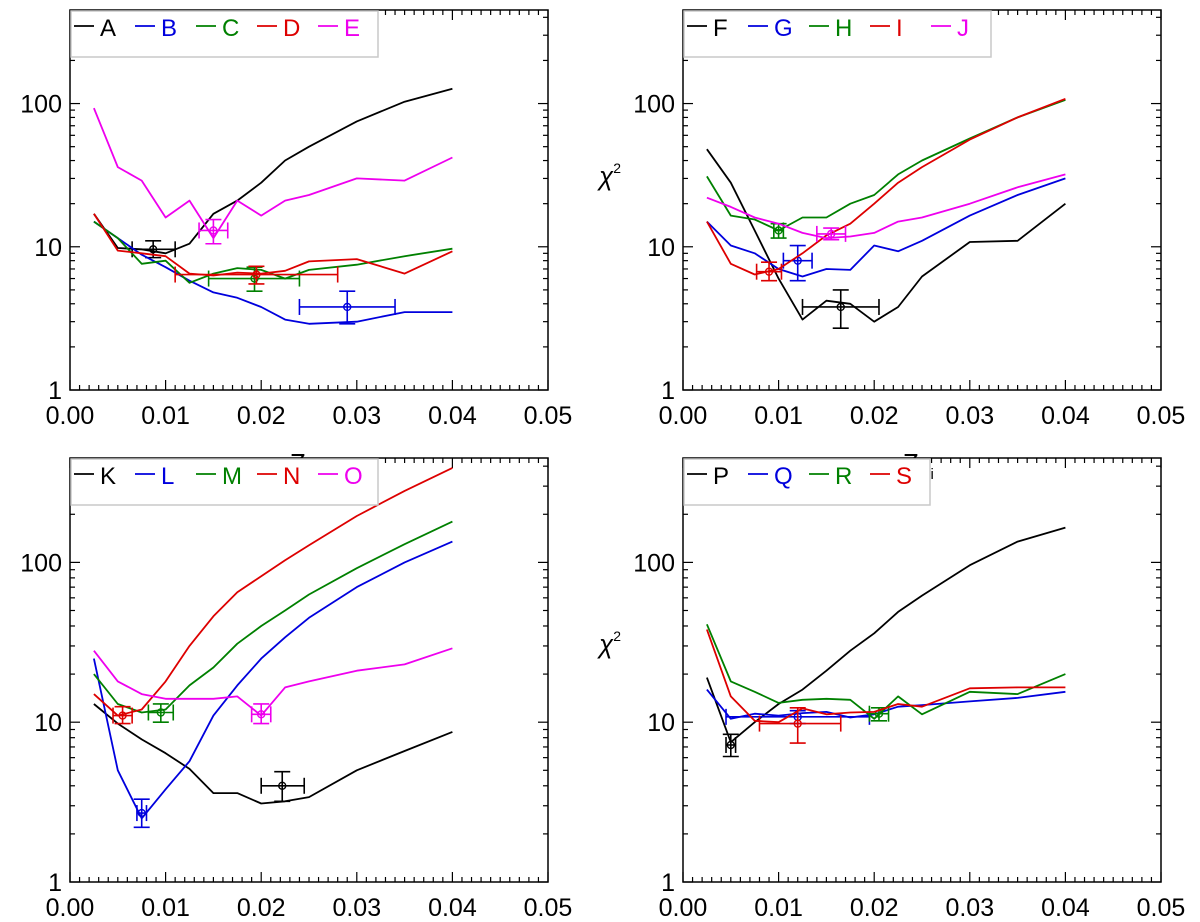 This screenshot has height=922, width=1200. I want to click on p0-data-point-A, so click(153, 249).